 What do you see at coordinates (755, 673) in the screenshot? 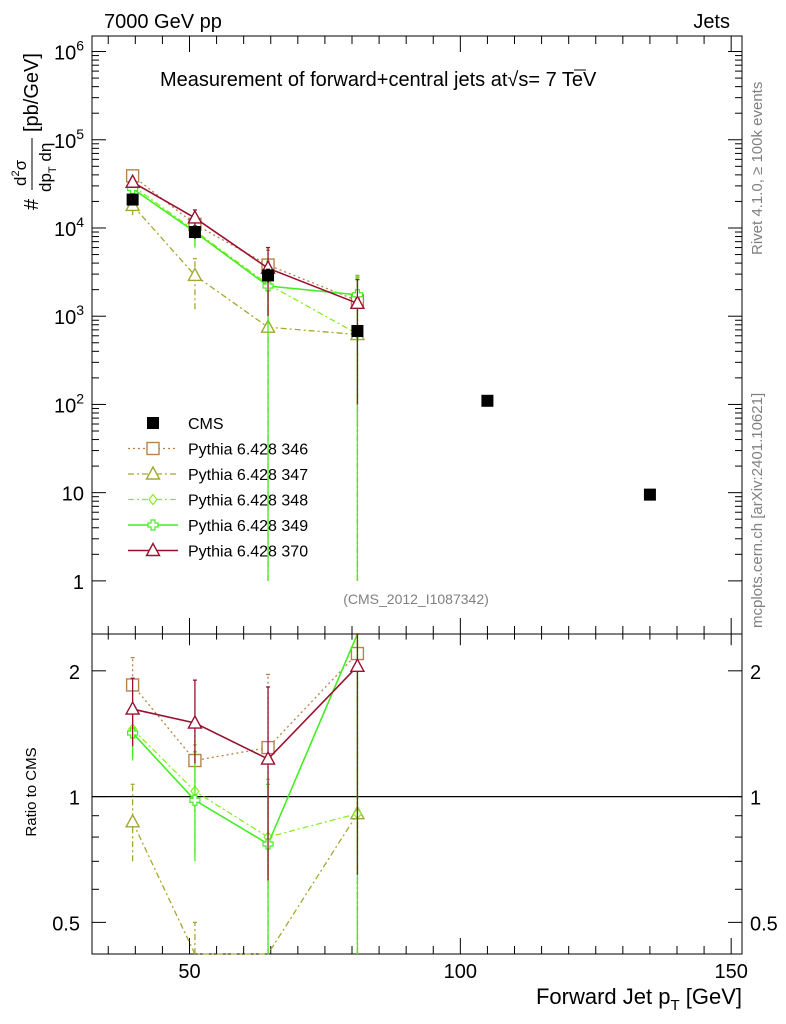
I see `ratio-y-tick-label-right: 2` at bounding box center [755, 673].